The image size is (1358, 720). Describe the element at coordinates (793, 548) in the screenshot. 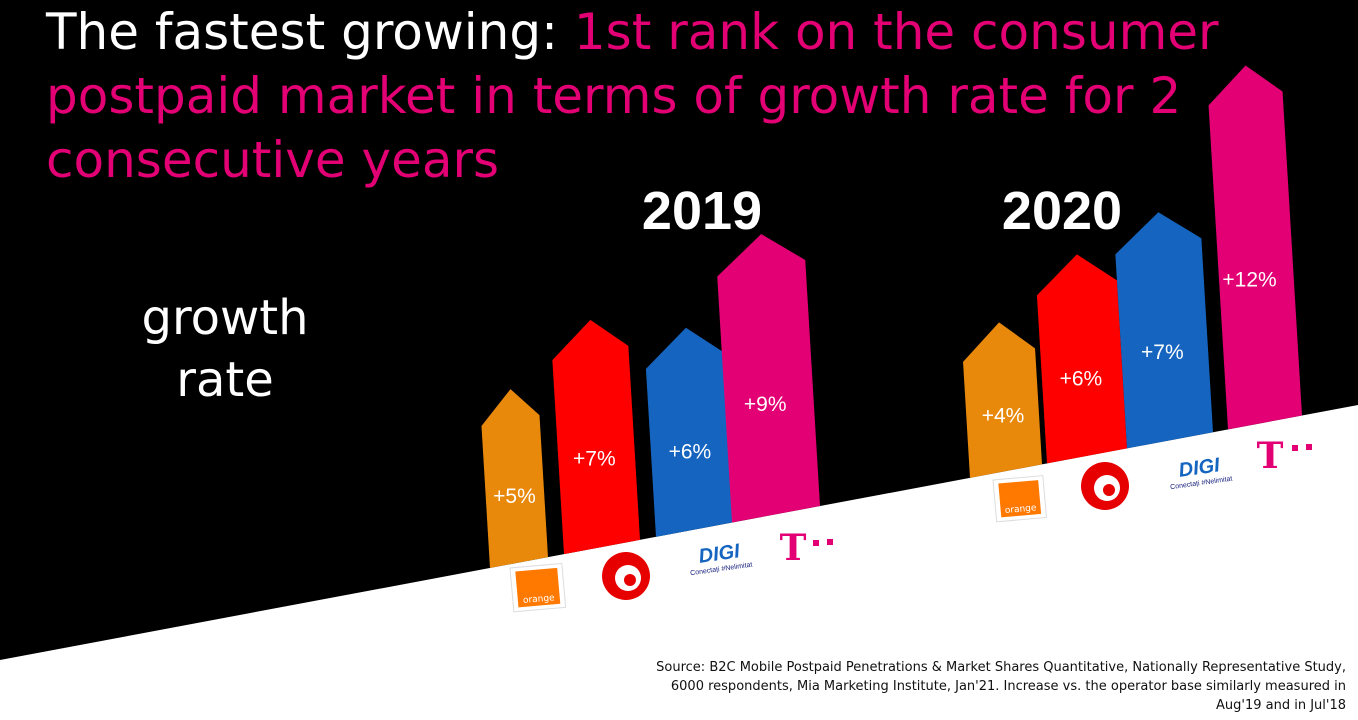

I see `telekom-logo-text: T` at that location.